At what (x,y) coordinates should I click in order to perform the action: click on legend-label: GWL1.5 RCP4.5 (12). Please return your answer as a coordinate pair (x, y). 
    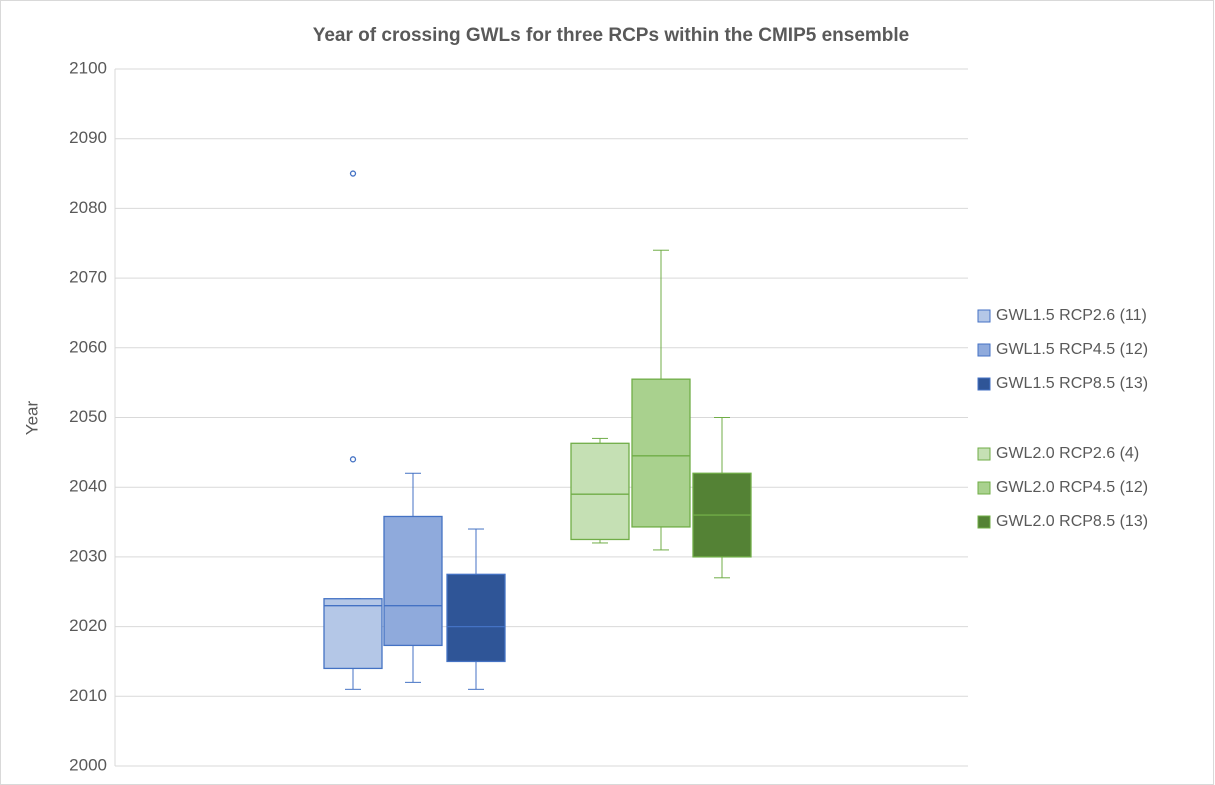
    Looking at the image, I should click on (1072, 349).